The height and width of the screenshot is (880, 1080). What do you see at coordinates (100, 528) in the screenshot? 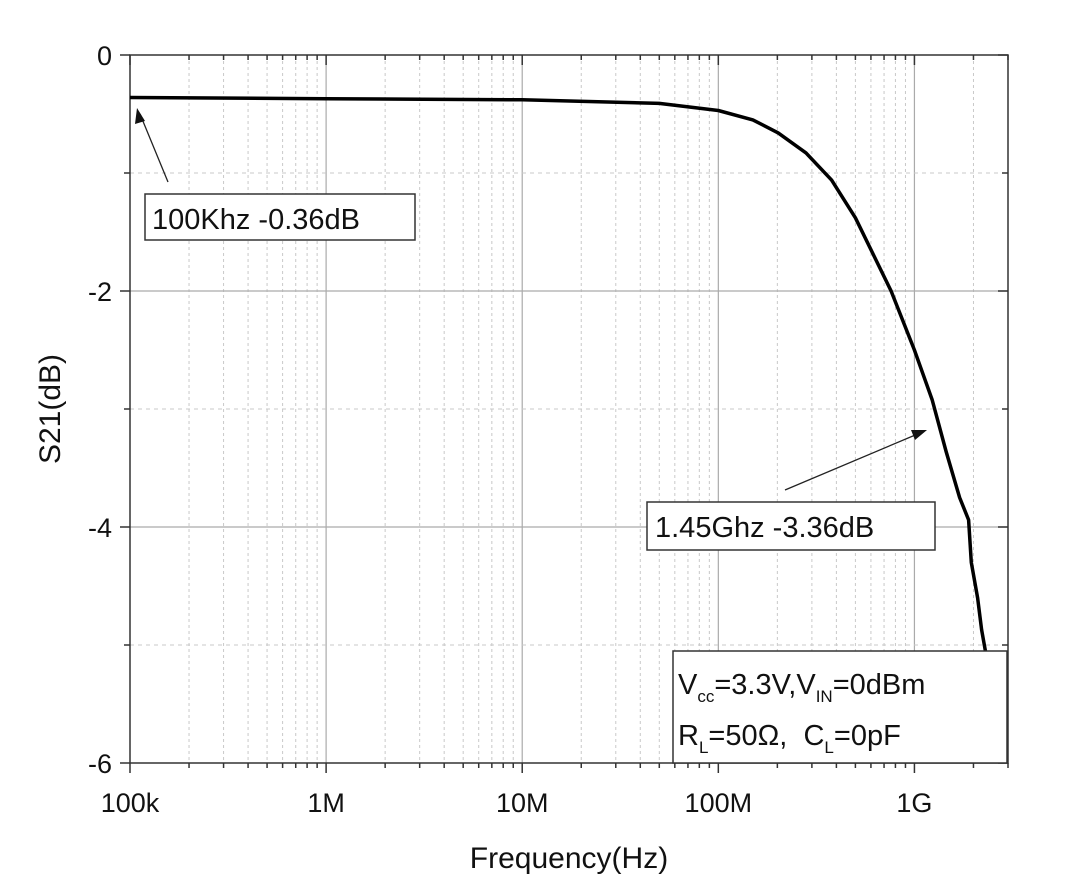
I see `y-tick-label: -4` at bounding box center [100, 528].